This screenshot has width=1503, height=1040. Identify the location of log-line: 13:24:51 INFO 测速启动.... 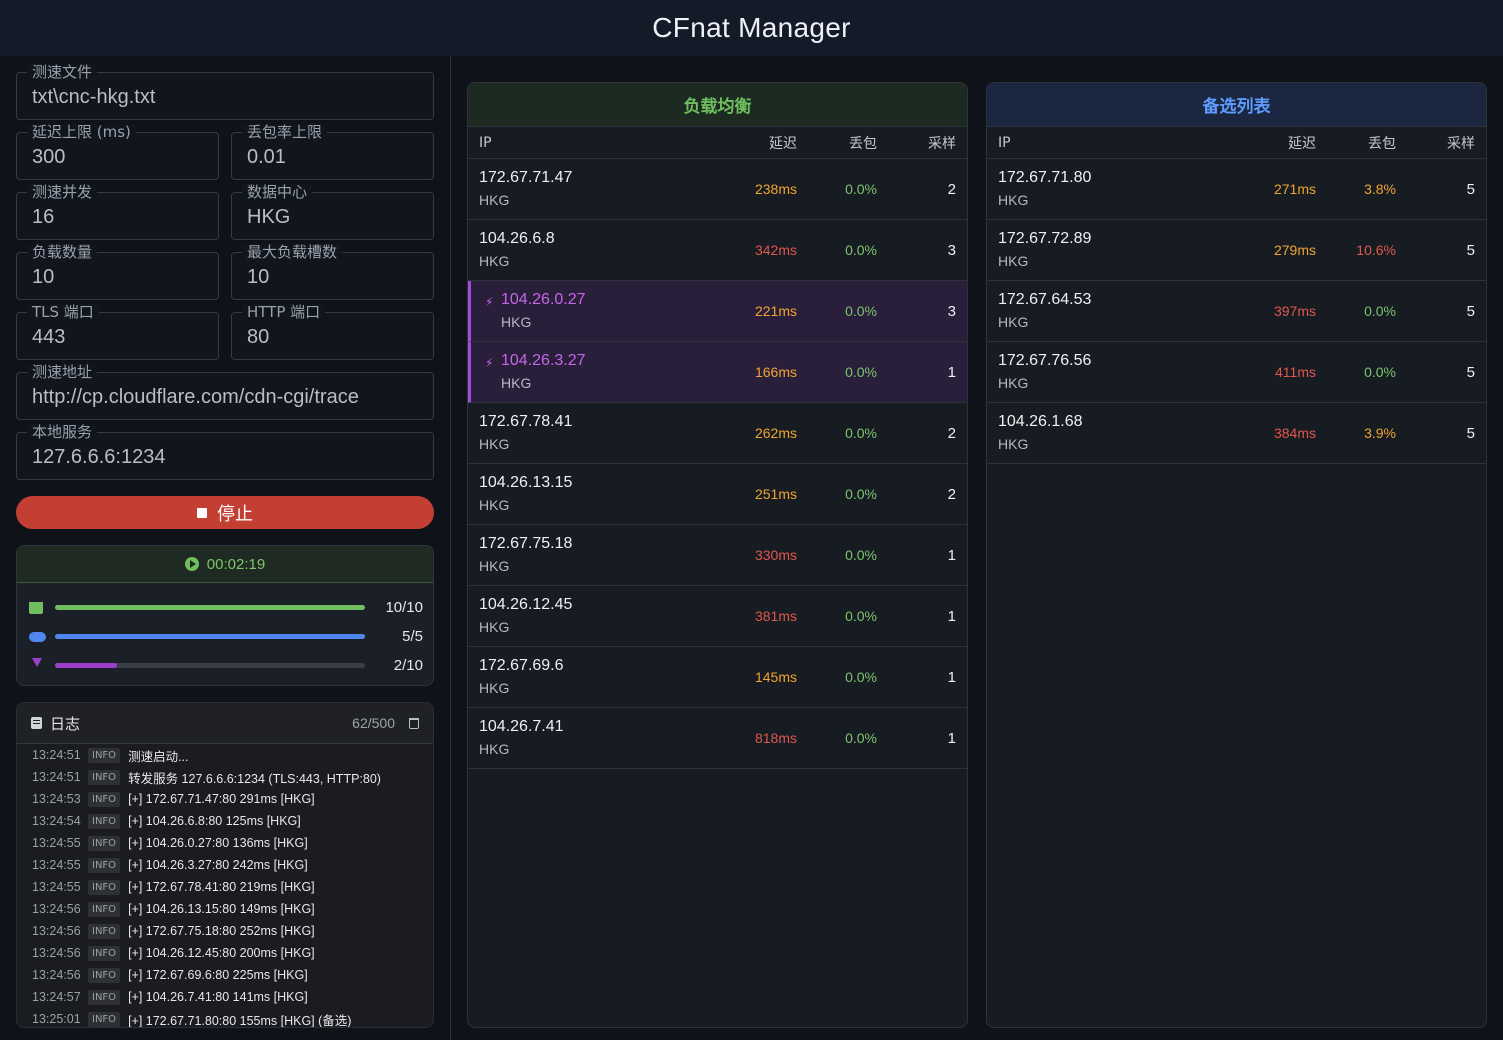
(225, 755).